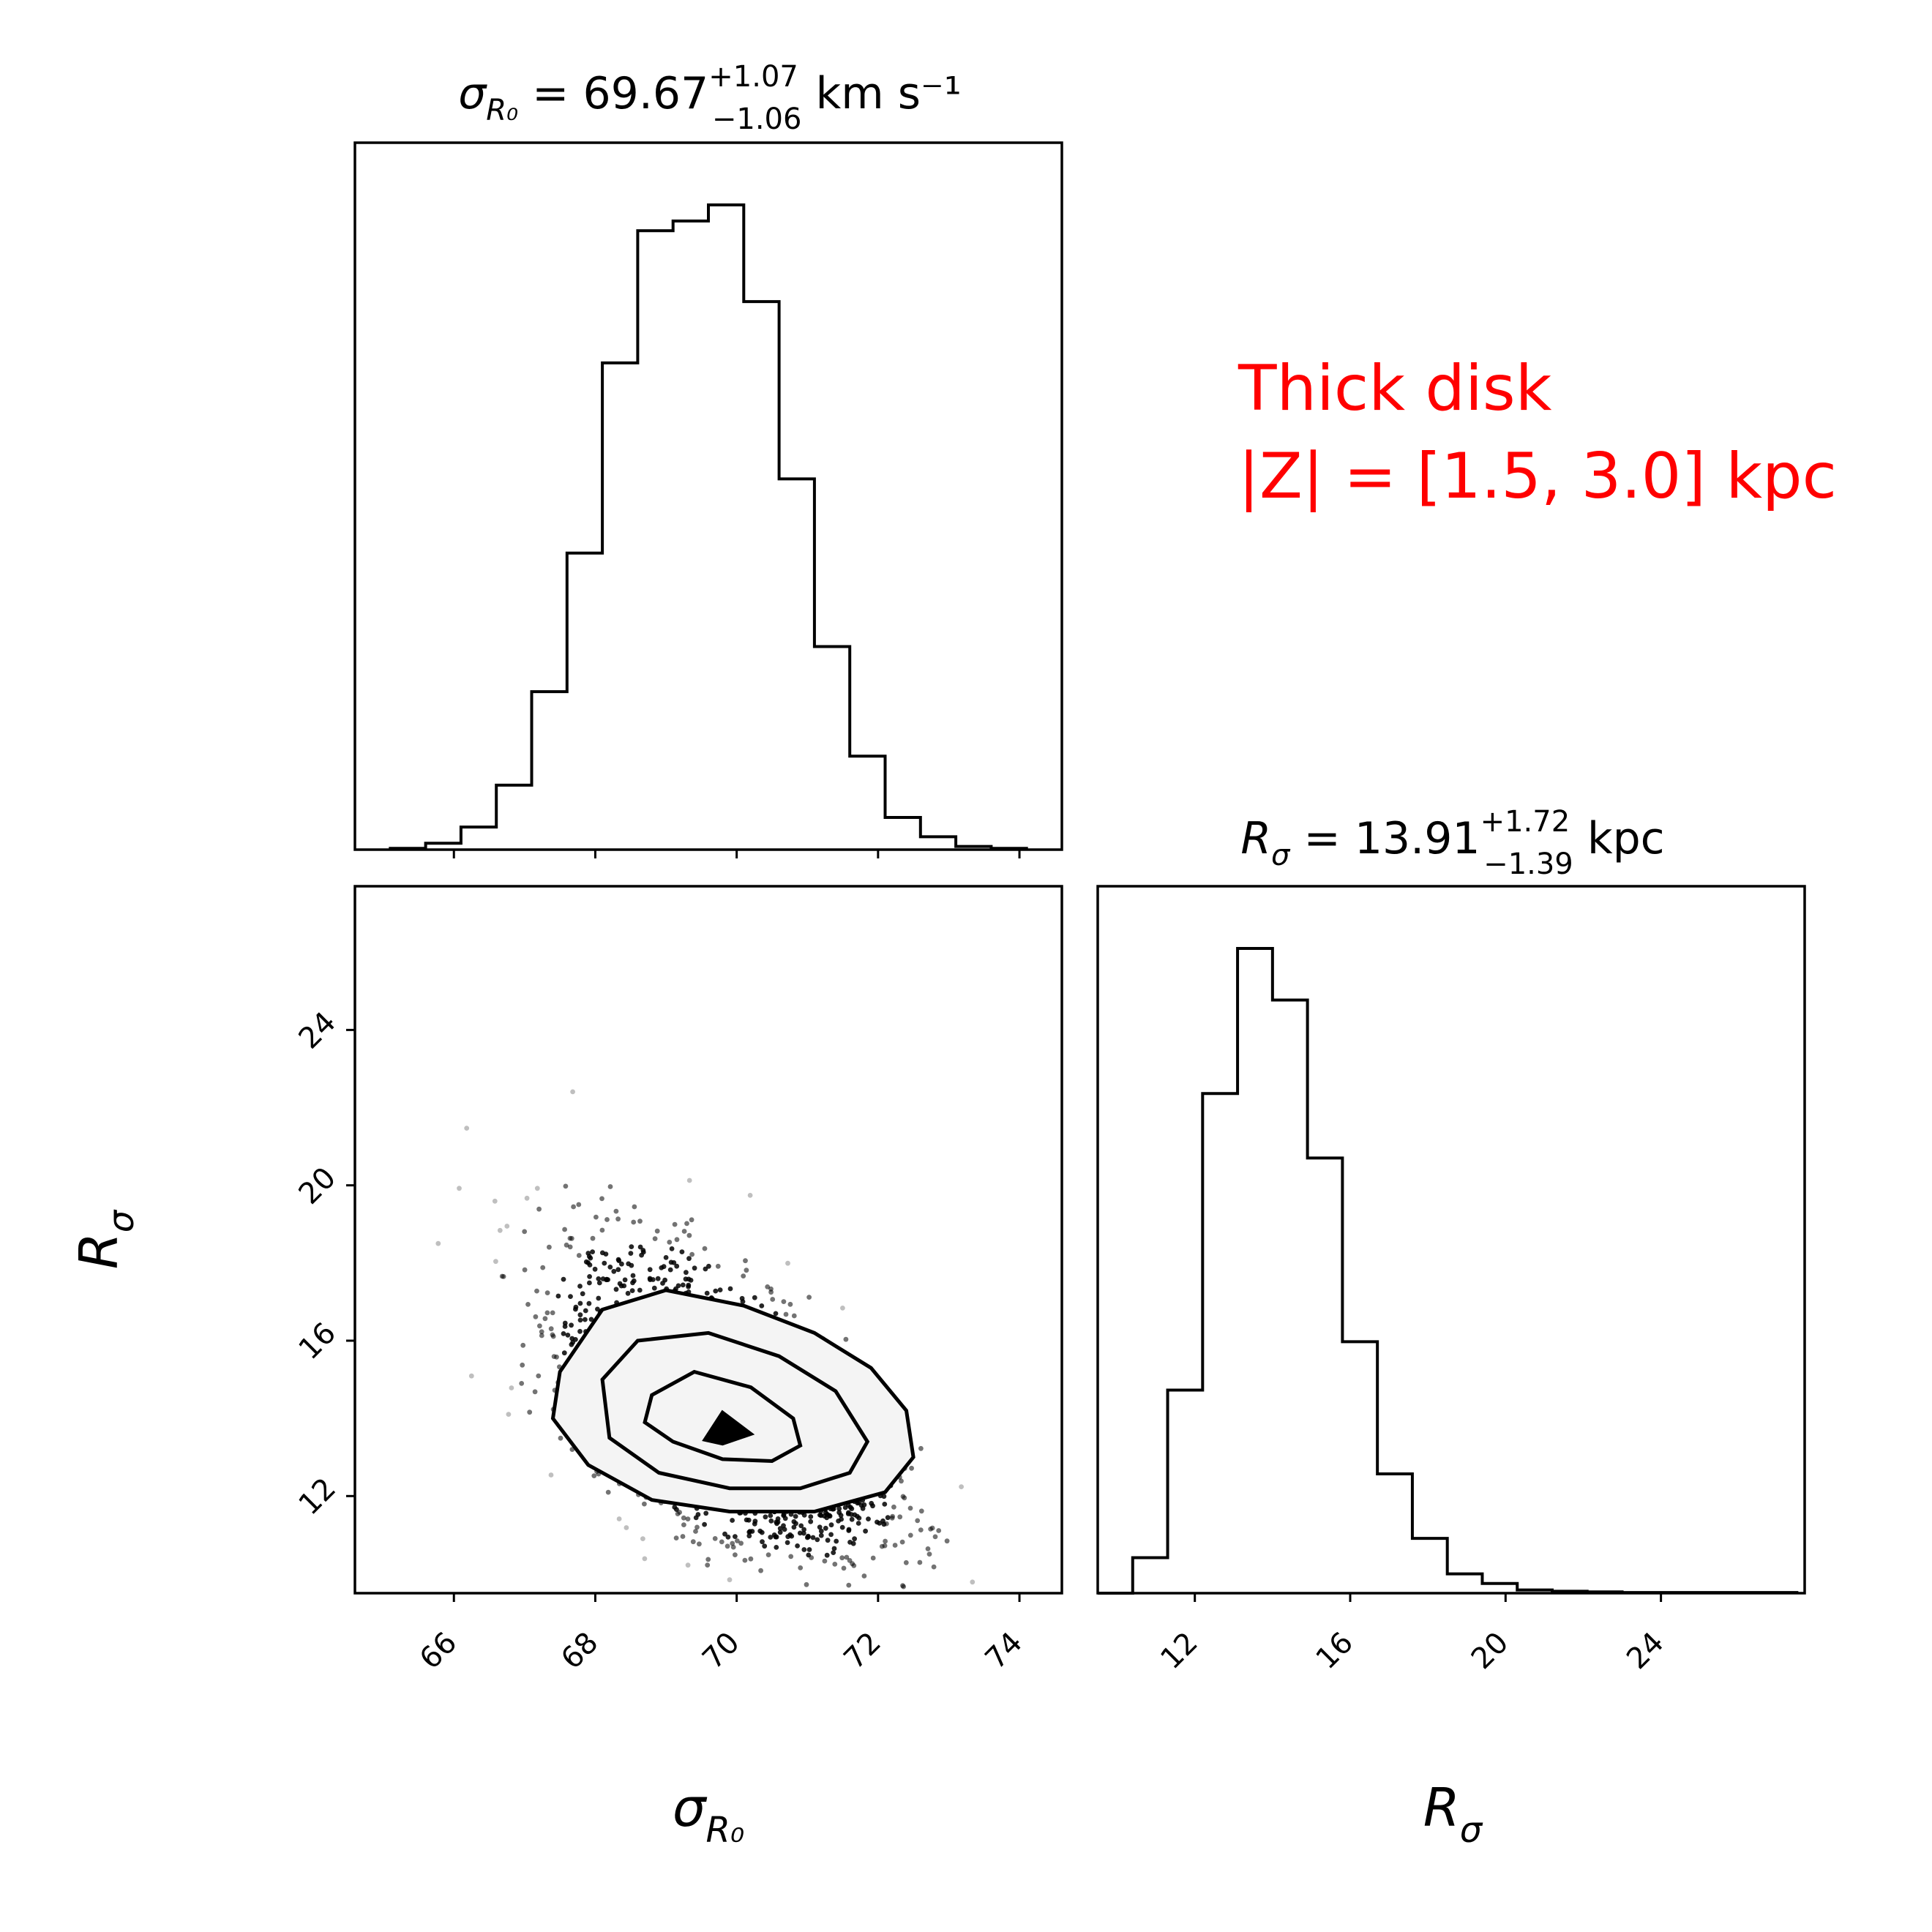 Image resolution: width=1932 pixels, height=1932 pixels. I want to click on x-tick-label: 16, so click(1335, 1651).